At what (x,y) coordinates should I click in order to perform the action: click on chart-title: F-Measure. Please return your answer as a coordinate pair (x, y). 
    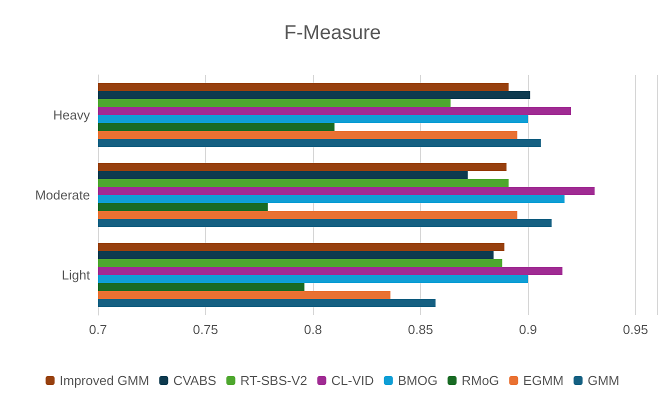
    Looking at the image, I should click on (332, 33).